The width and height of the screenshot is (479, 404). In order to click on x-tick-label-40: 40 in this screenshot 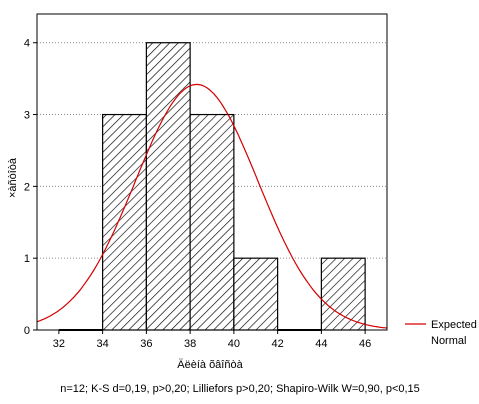, I will do `click(234, 344)`.